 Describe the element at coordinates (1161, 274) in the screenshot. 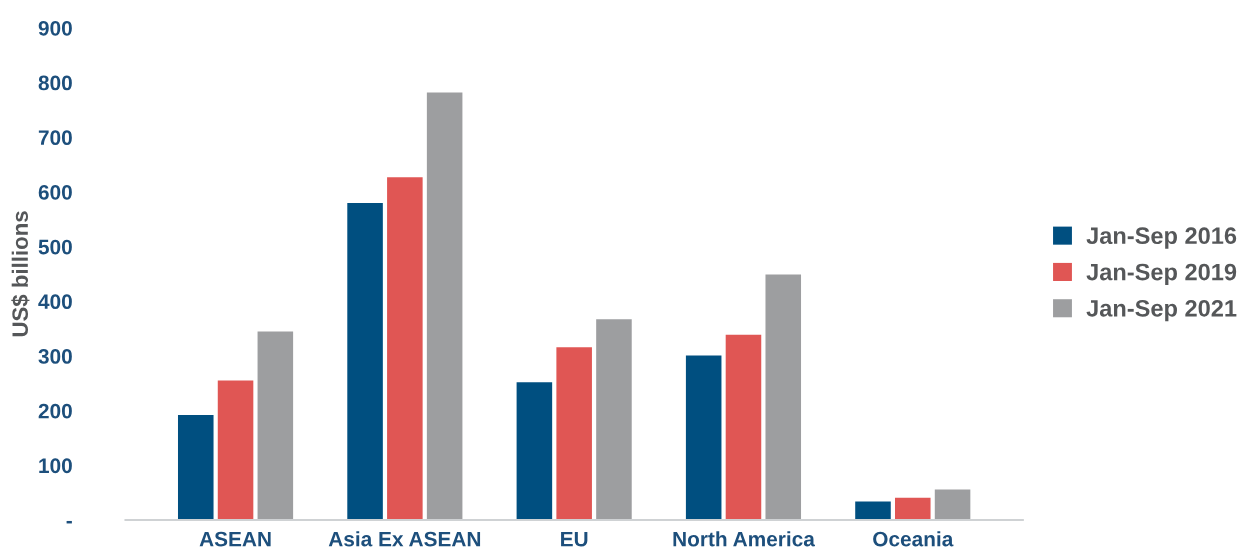

I see `legend-label: Jan-Sep 2019` at that location.